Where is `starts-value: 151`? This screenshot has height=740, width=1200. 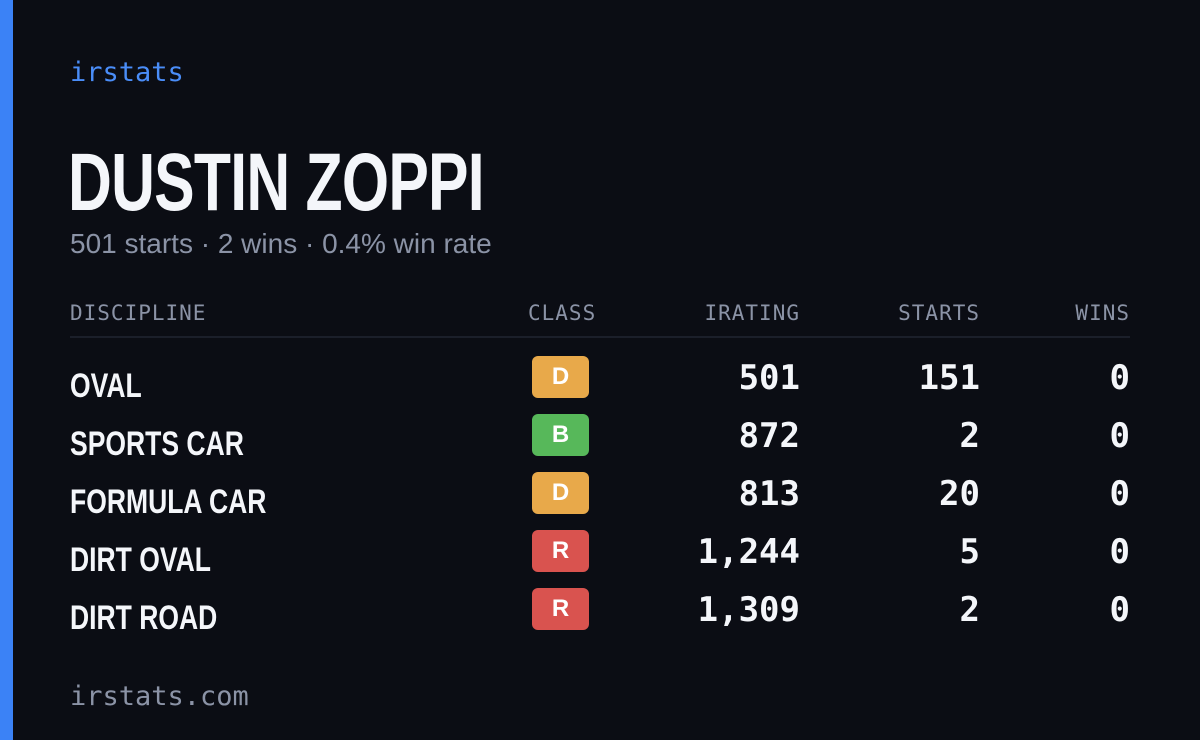
starts-value: 151 is located at coordinates (949, 378).